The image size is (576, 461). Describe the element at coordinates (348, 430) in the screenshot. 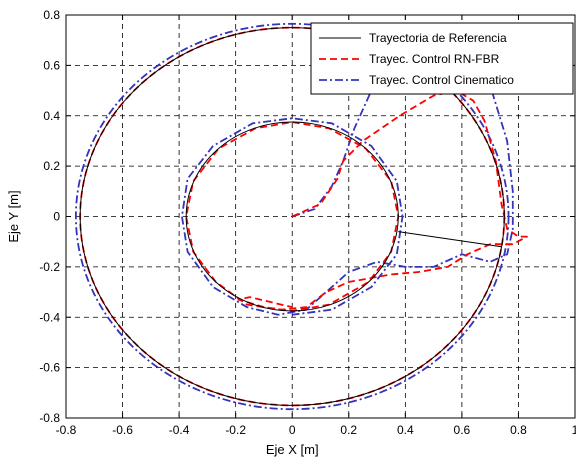

I see `x-tick-label: 0.2` at that location.